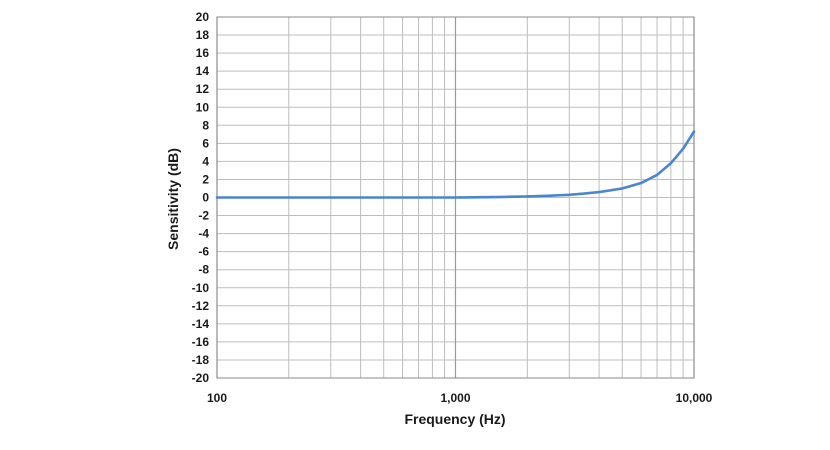  What do you see at coordinates (694, 398) in the screenshot?
I see `x-tick-label: 10,000` at bounding box center [694, 398].